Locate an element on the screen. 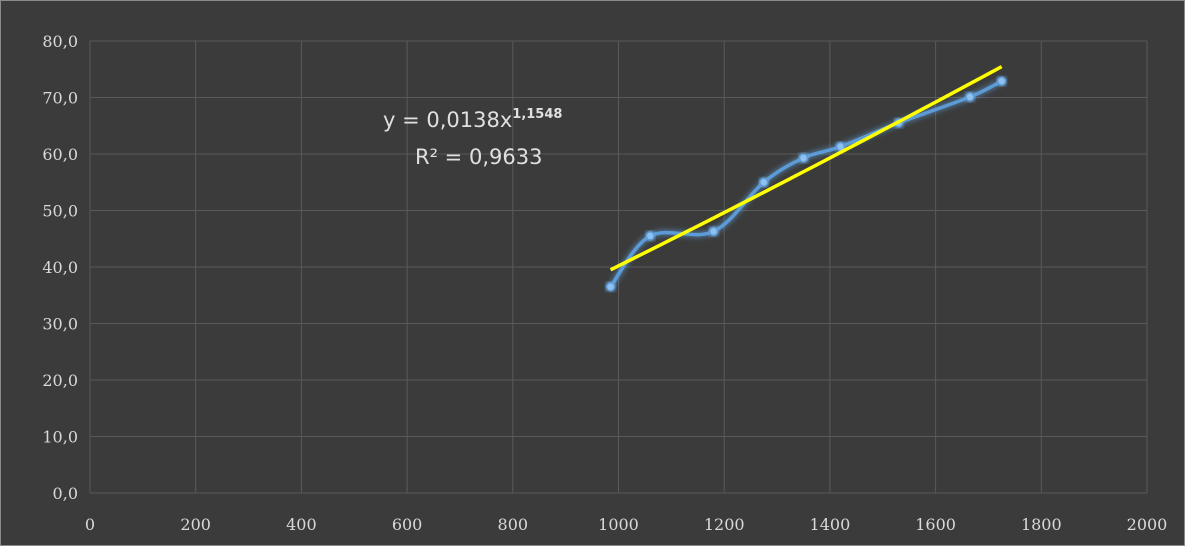 This screenshot has height=546, width=1185. y-tick-label: 40,0 is located at coordinates (60, 267).